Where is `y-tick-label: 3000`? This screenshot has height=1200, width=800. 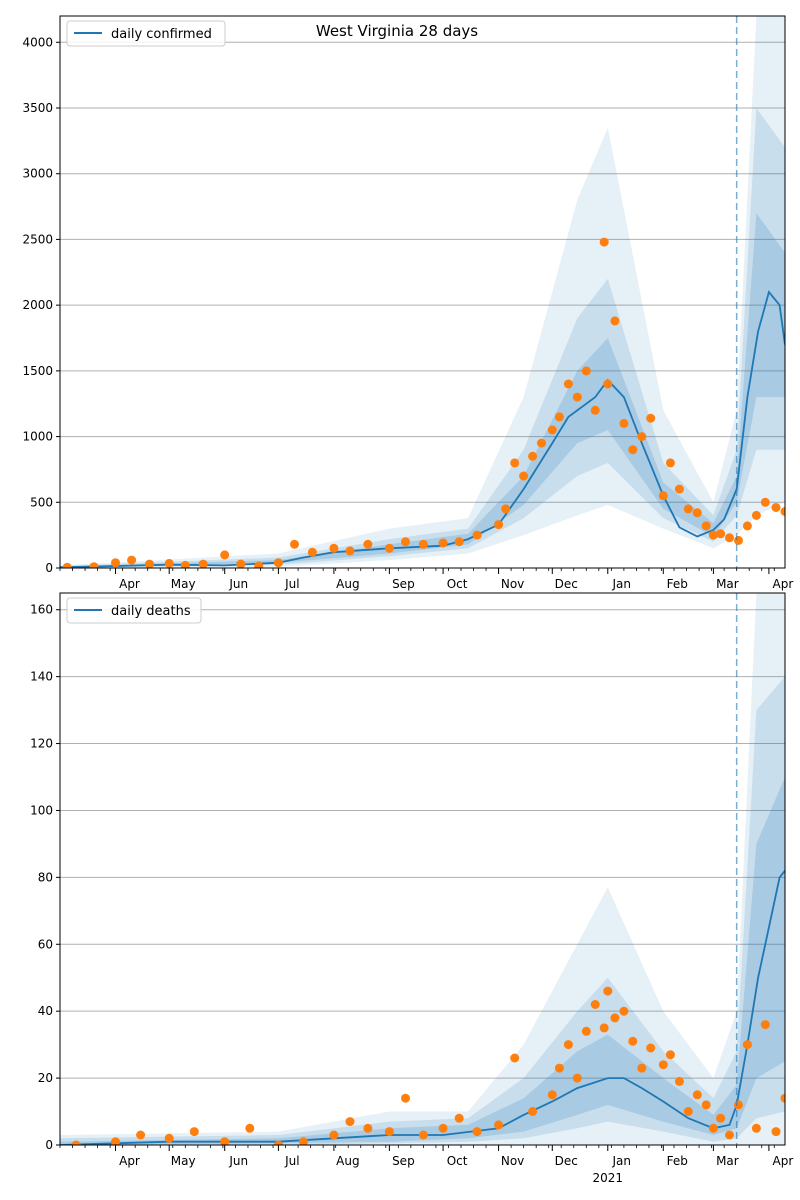
y-tick-label: 3000 is located at coordinates (37, 174).